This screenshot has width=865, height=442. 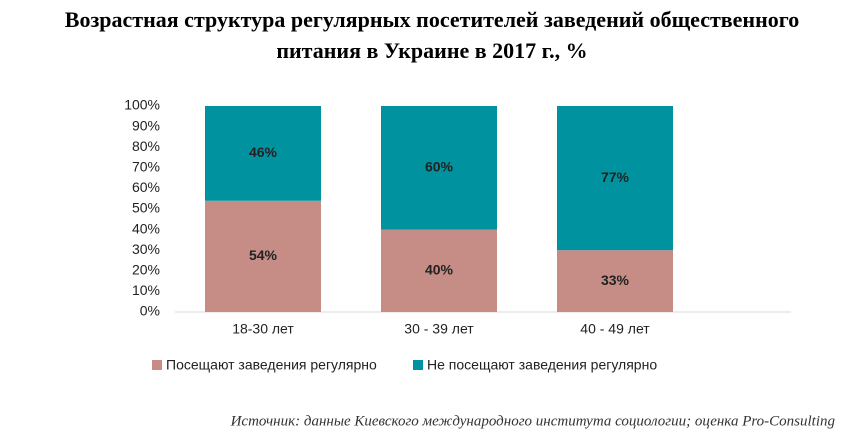 I want to click on value-label: 33%, so click(x=615, y=280).